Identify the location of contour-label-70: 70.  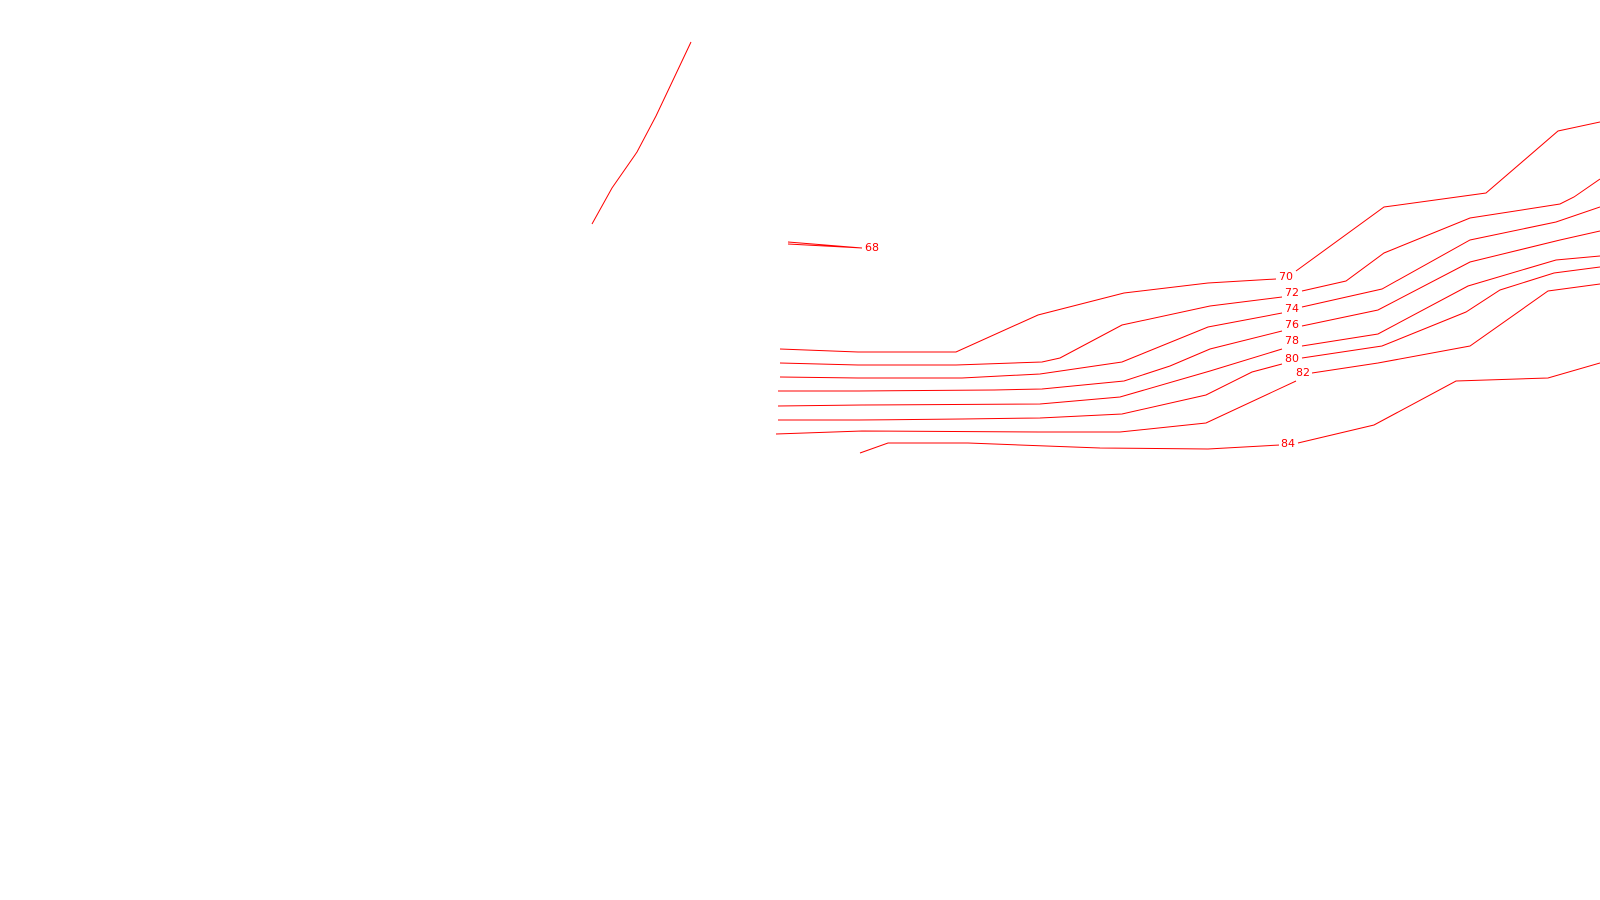
(1286, 276).